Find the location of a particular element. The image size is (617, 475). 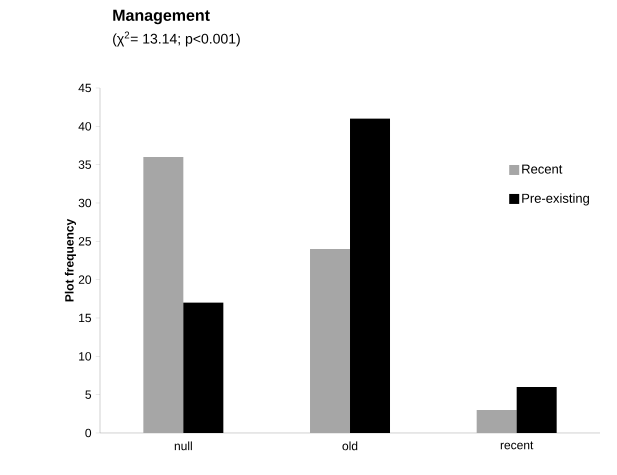

y-tick-label: 20 is located at coordinates (85, 279).